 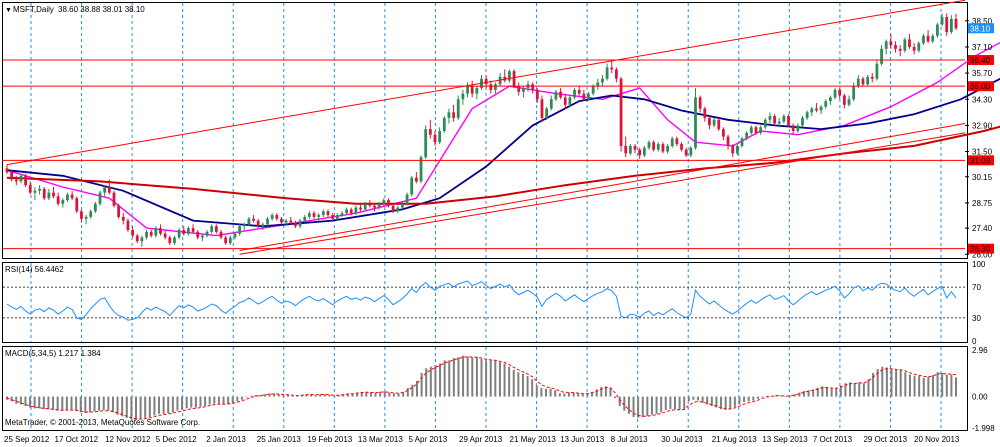 What do you see at coordinates (481, 439) in the screenshot?
I see `x-tick-label: 29 Apr 2013` at bounding box center [481, 439].